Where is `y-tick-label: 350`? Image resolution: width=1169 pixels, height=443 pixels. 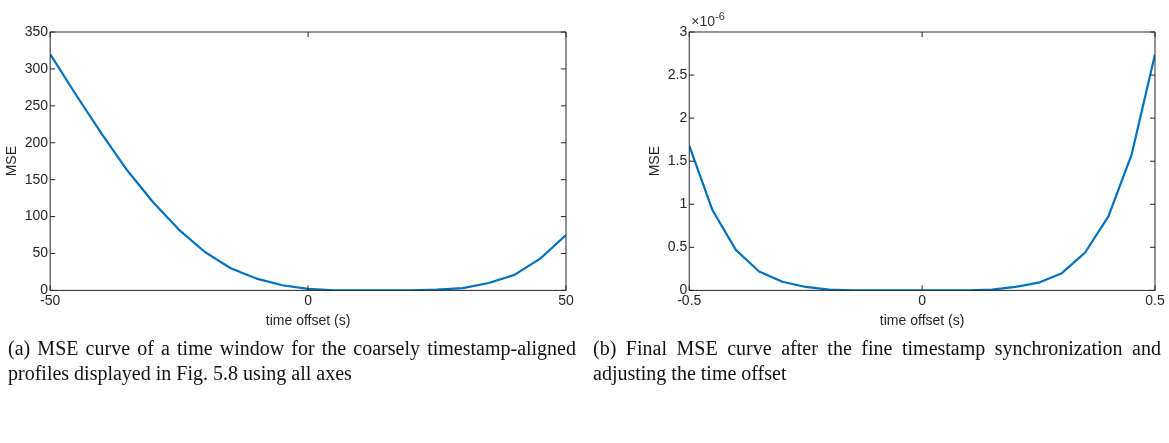
y-tick-label: 350 is located at coordinates (36, 30).